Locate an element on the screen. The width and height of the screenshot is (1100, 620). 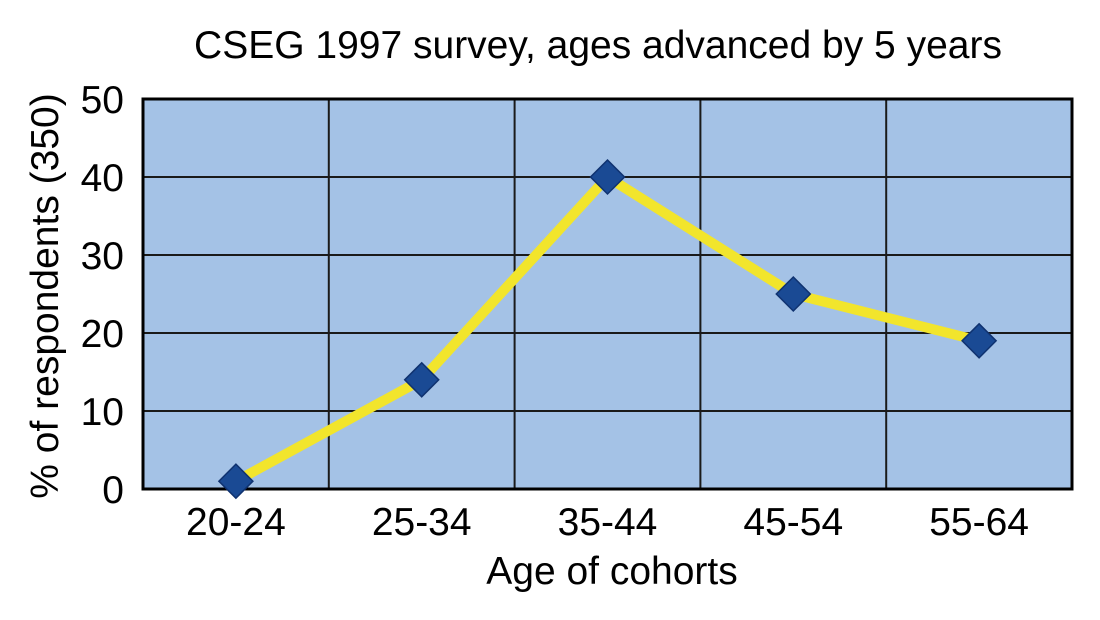
x-axis-ticks: 20-24 25-34 35-44 45-54 55-64 is located at coordinates (607, 522).